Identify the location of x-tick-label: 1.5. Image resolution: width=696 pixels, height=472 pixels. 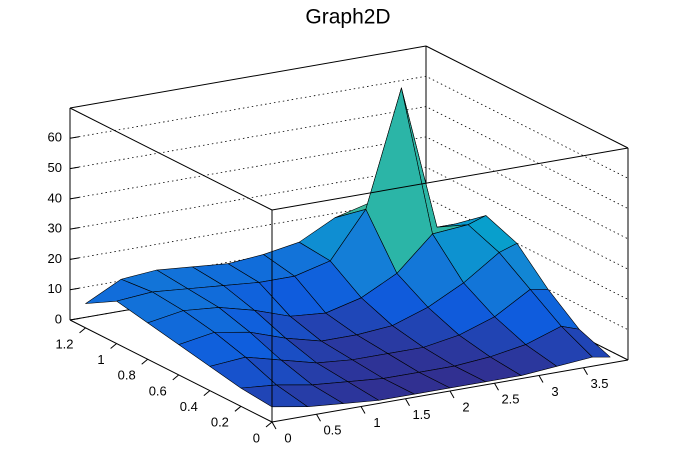
(421, 414).